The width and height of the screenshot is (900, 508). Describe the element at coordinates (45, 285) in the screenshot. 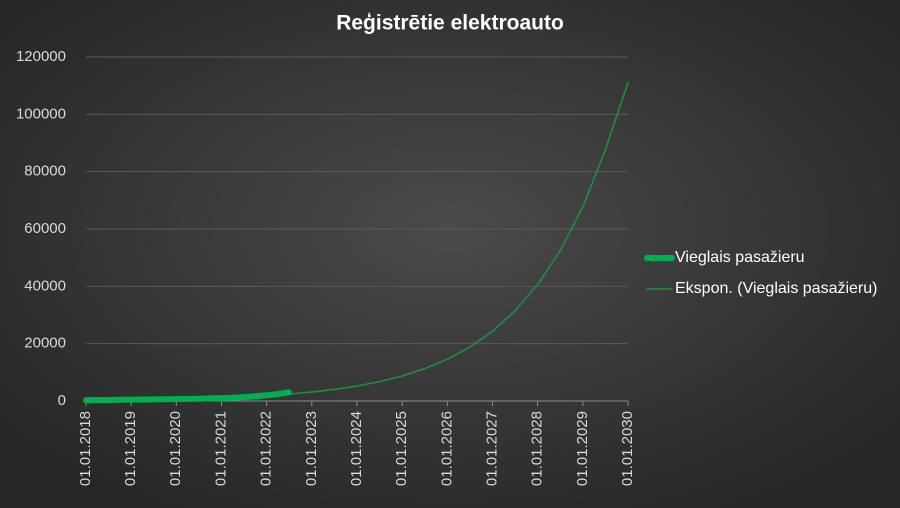

I see `y-tick-label: 40000` at that location.